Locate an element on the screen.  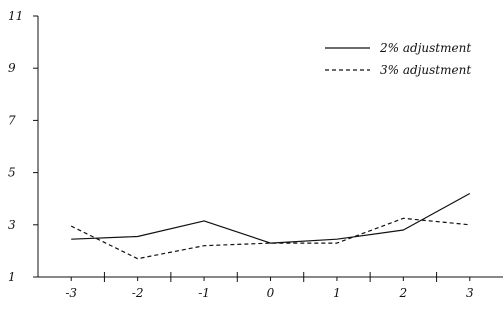
y-tick-label: 11 is located at coordinates (15, 16).